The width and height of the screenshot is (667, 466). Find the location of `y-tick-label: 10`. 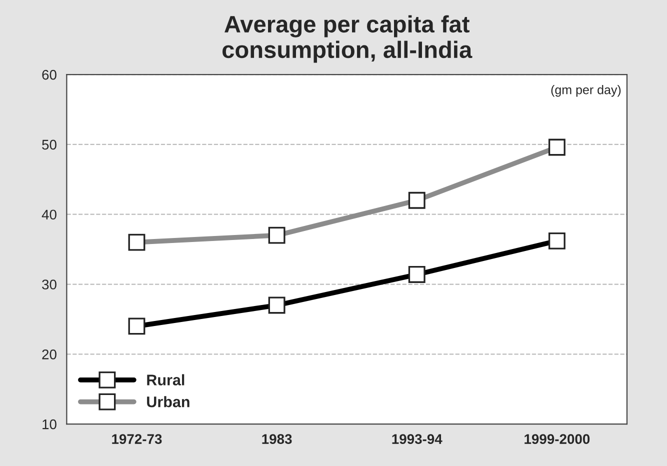

y-tick-label: 10 is located at coordinates (49, 424).